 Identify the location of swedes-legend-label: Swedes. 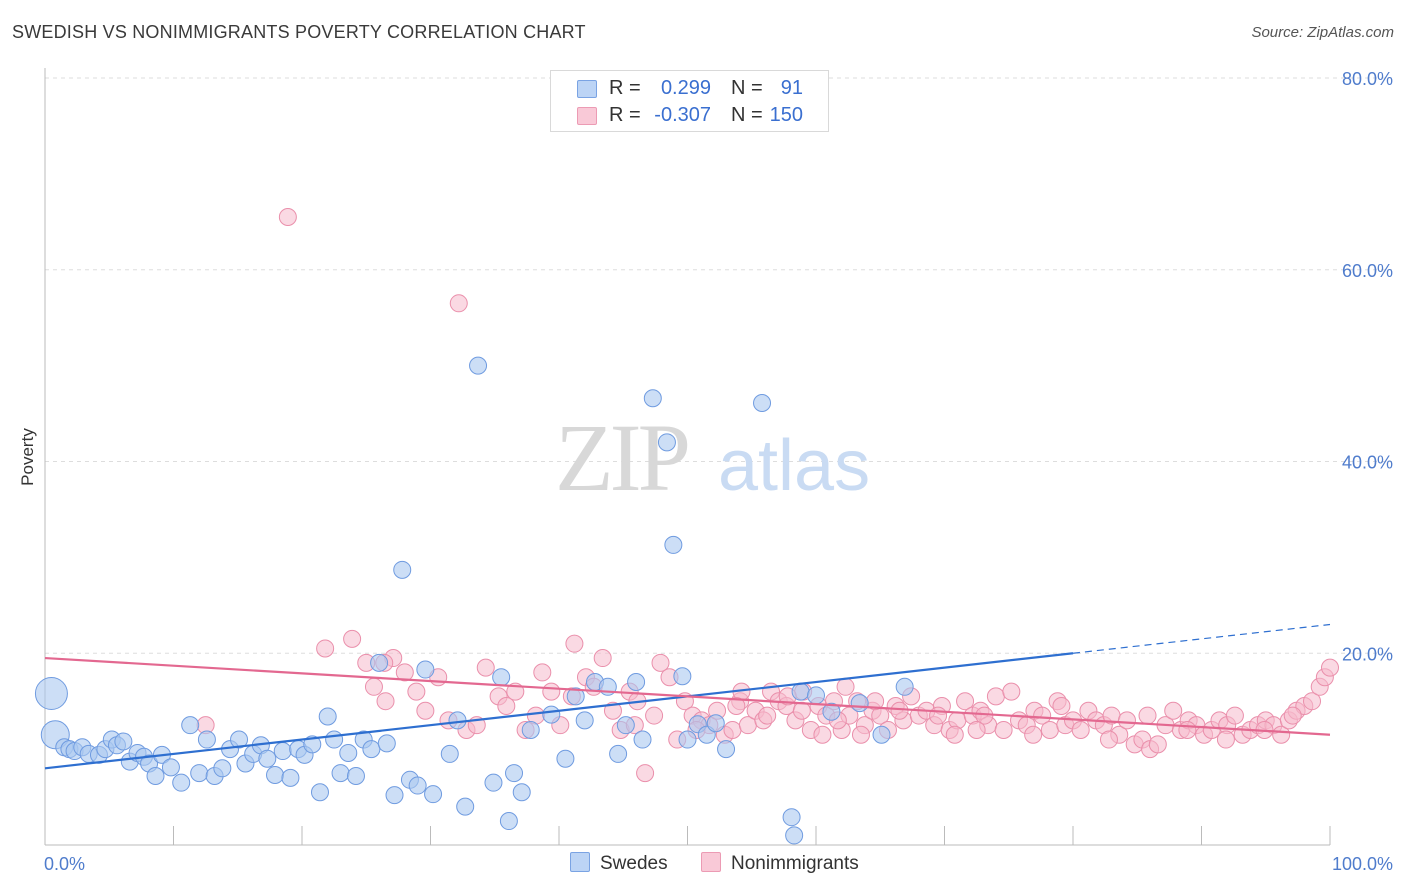
(634, 863).